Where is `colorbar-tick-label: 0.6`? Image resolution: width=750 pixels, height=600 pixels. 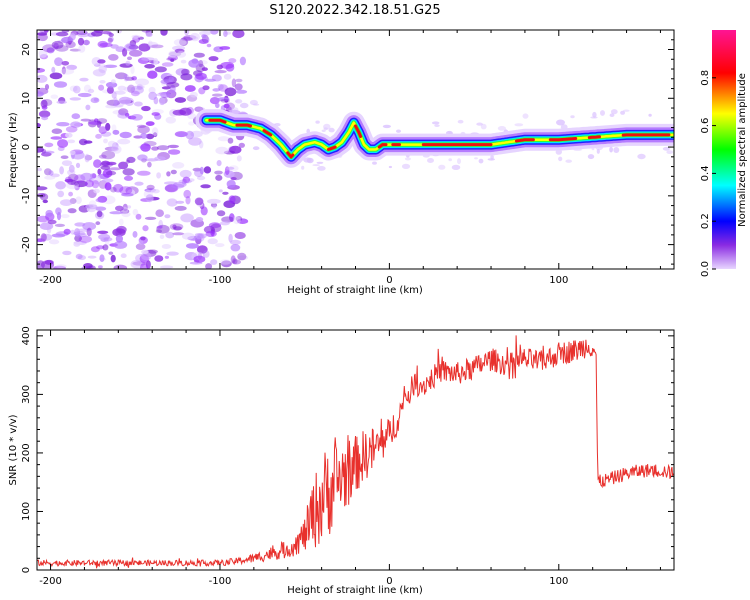 colorbar-tick-label: 0.6 is located at coordinates (705, 126).